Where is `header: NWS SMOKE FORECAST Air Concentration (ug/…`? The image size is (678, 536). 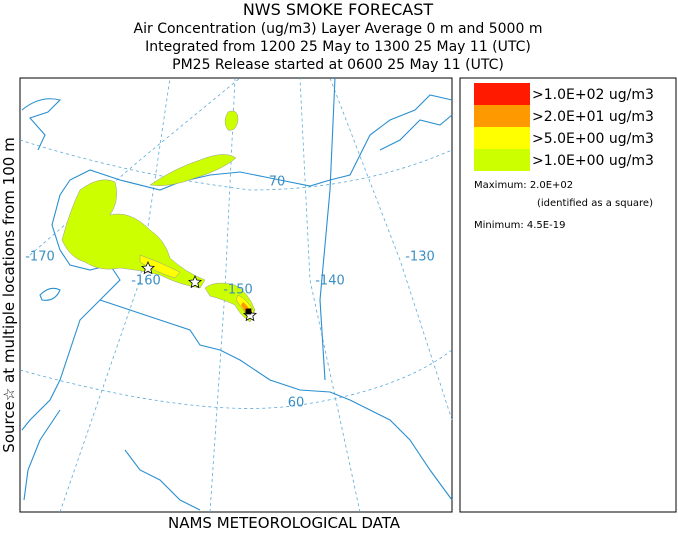
header: NWS SMOKE FORECAST Air Concentration (ug/… is located at coordinates (338, 36).